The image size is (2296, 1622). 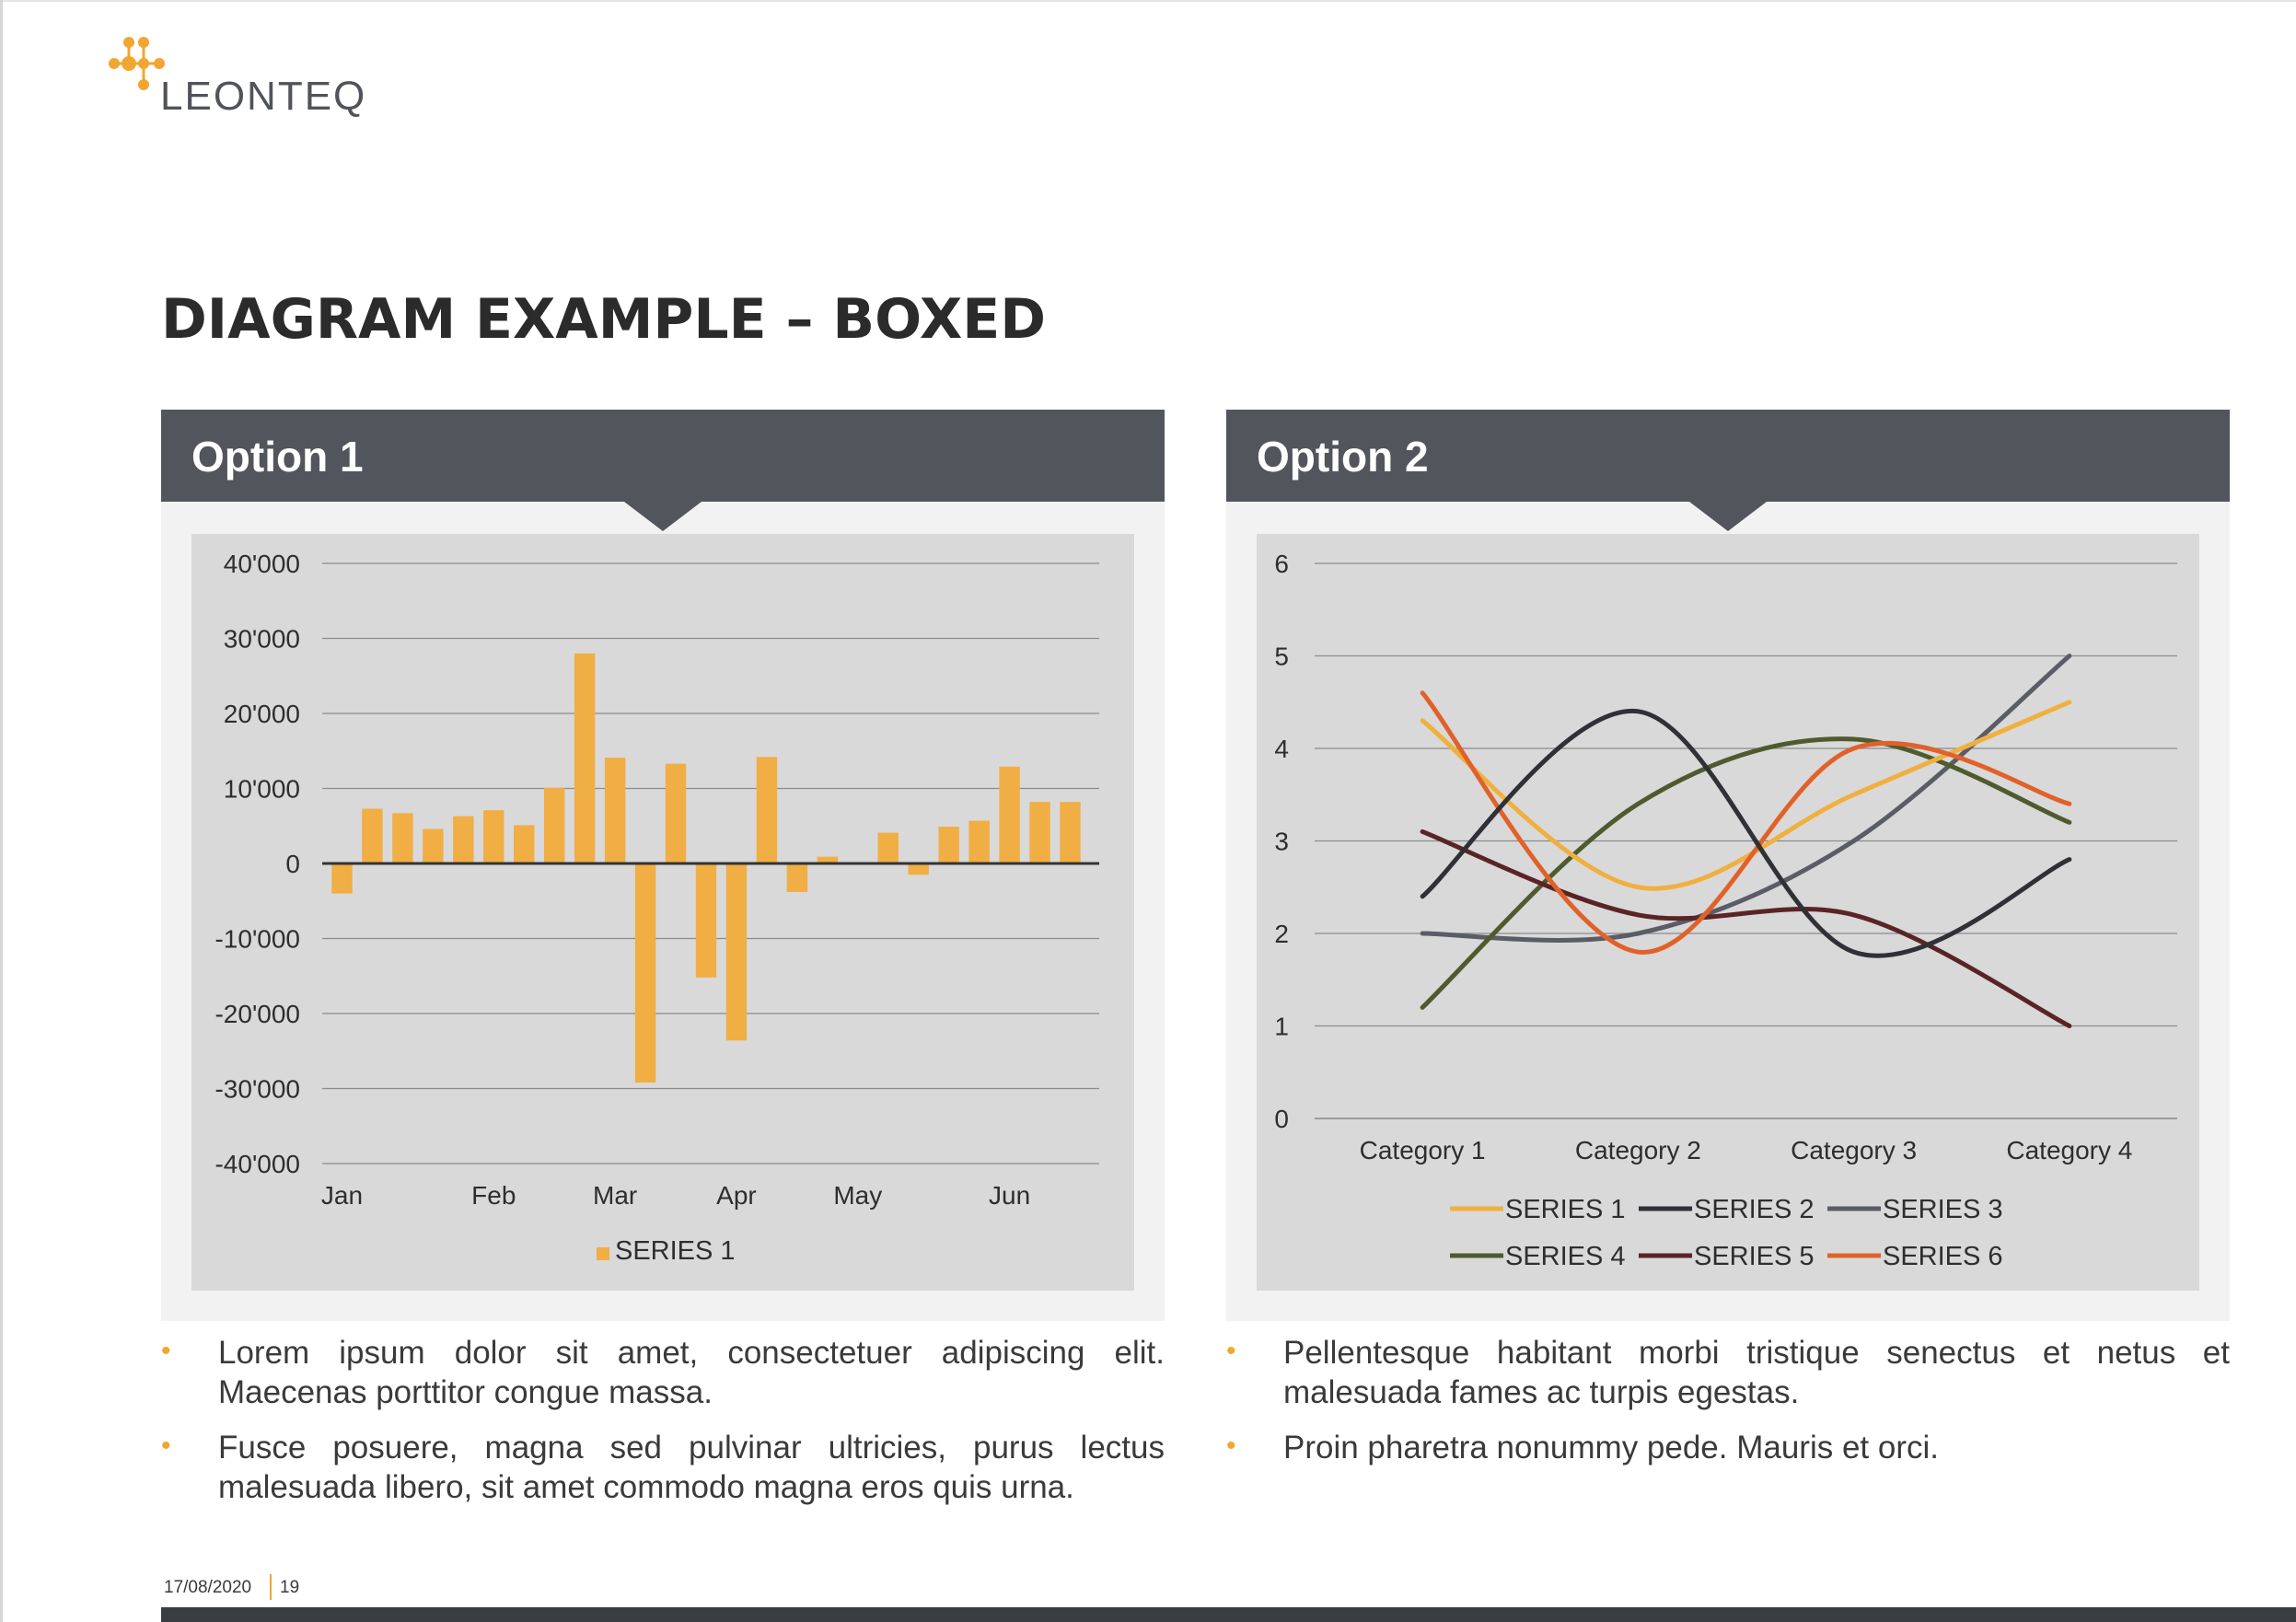 I want to click on x-tick-label: Category 2, so click(x=1638, y=1150).